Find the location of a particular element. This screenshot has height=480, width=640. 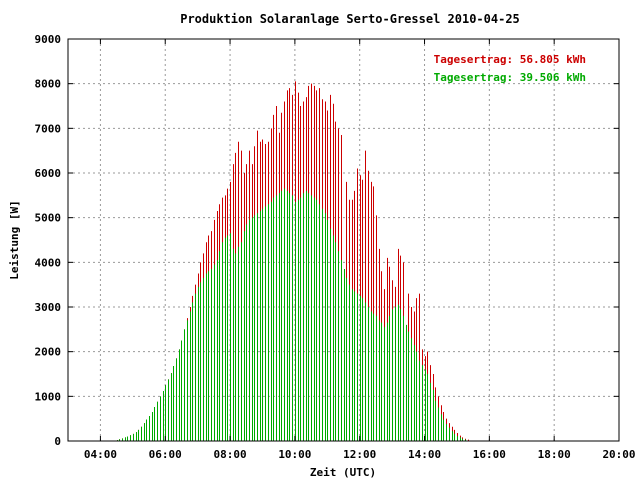

y-tick-label: 5000 is located at coordinates (48, 218).